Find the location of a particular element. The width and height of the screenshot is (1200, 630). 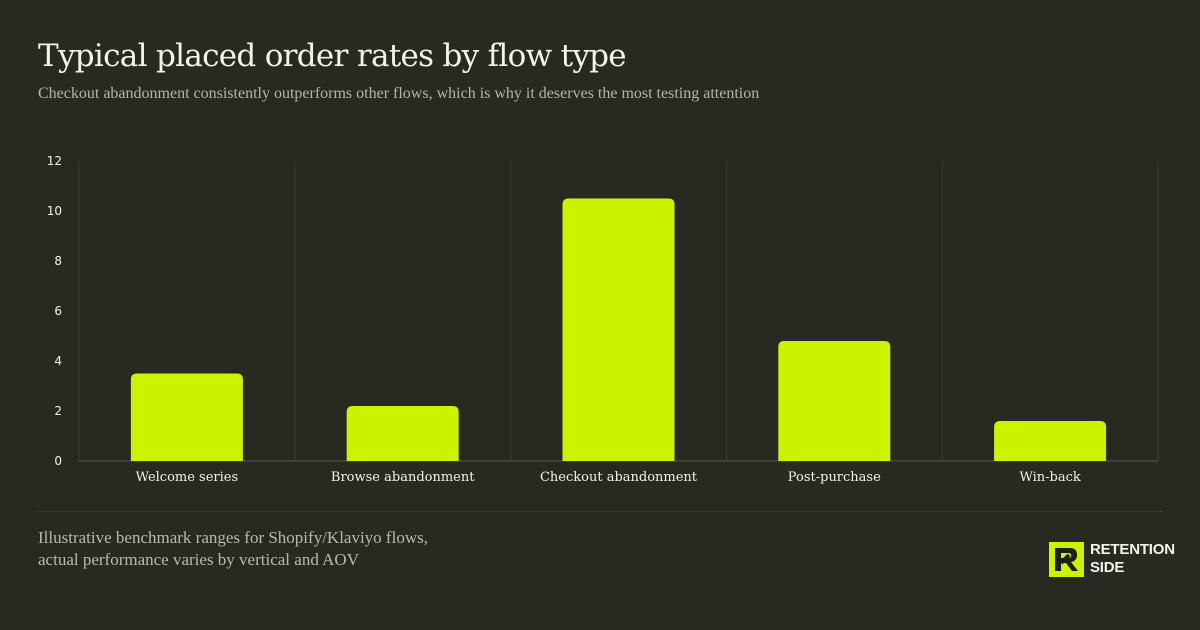

y-tick-label: 12 is located at coordinates (54, 161).